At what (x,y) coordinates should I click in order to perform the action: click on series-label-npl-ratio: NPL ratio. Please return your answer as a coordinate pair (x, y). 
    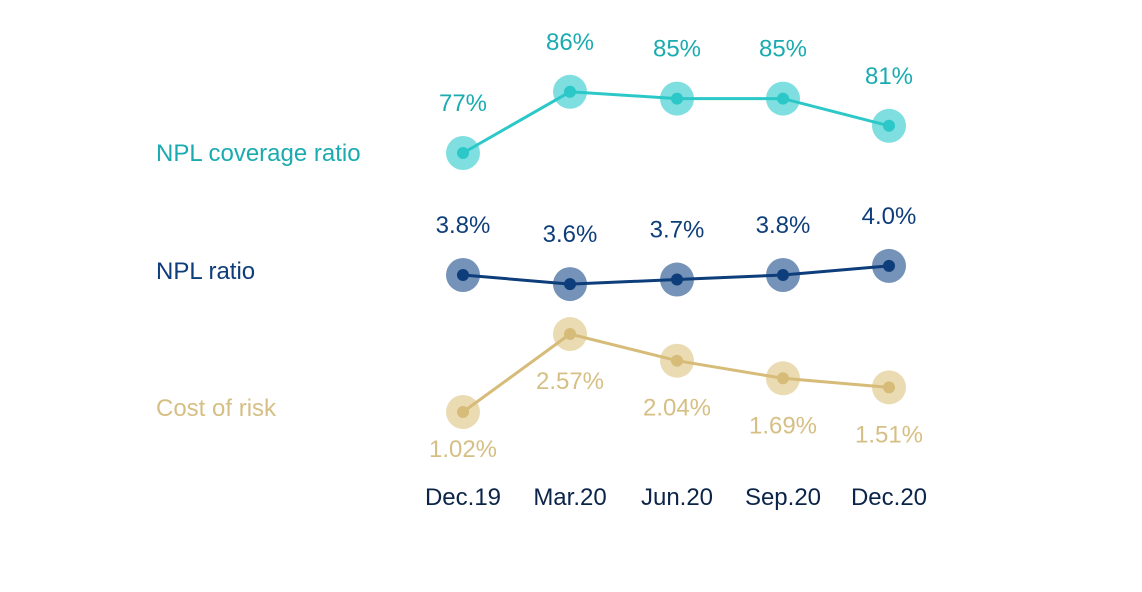
    Looking at the image, I should click on (206, 271).